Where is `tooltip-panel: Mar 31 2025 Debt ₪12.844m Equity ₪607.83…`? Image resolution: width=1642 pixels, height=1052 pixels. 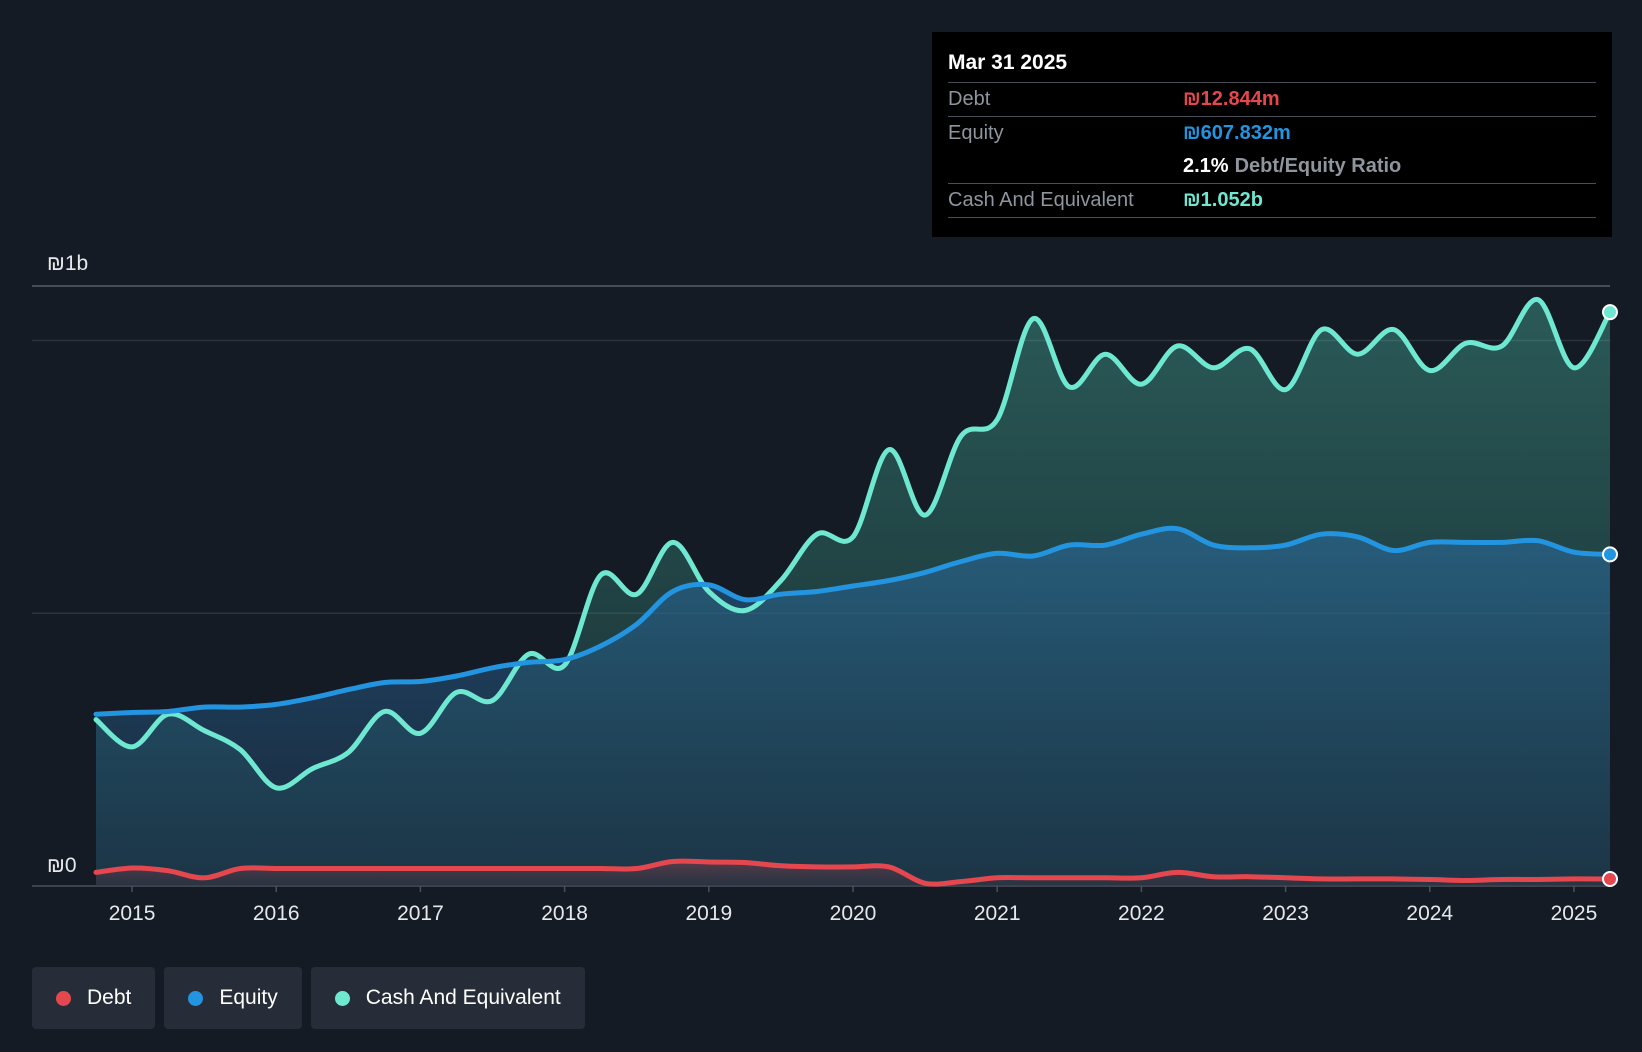 tooltip-panel: Mar 31 2025 Debt ₪12.844m Equity ₪607.83… is located at coordinates (1272, 134).